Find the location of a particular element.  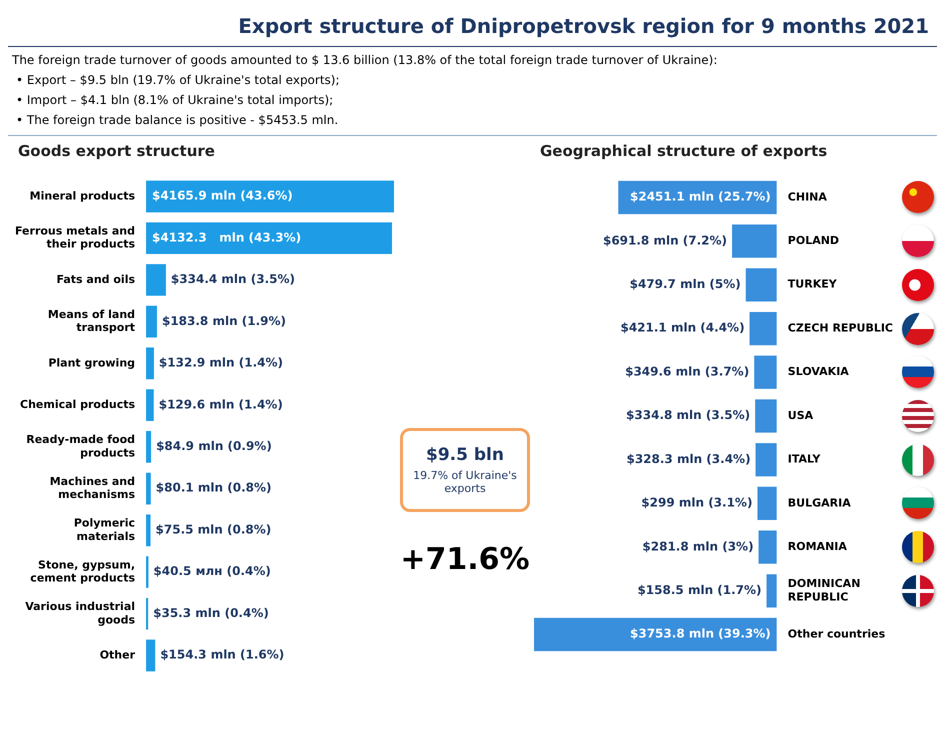

data-label: $334.8 mln (3.5%) is located at coordinates (688, 415).